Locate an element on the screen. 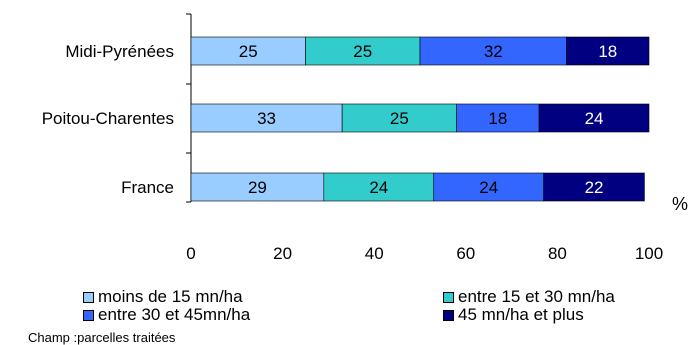 Image resolution: width=693 pixels, height=345 pixels. data-label-1-2: 18 is located at coordinates (497, 118).